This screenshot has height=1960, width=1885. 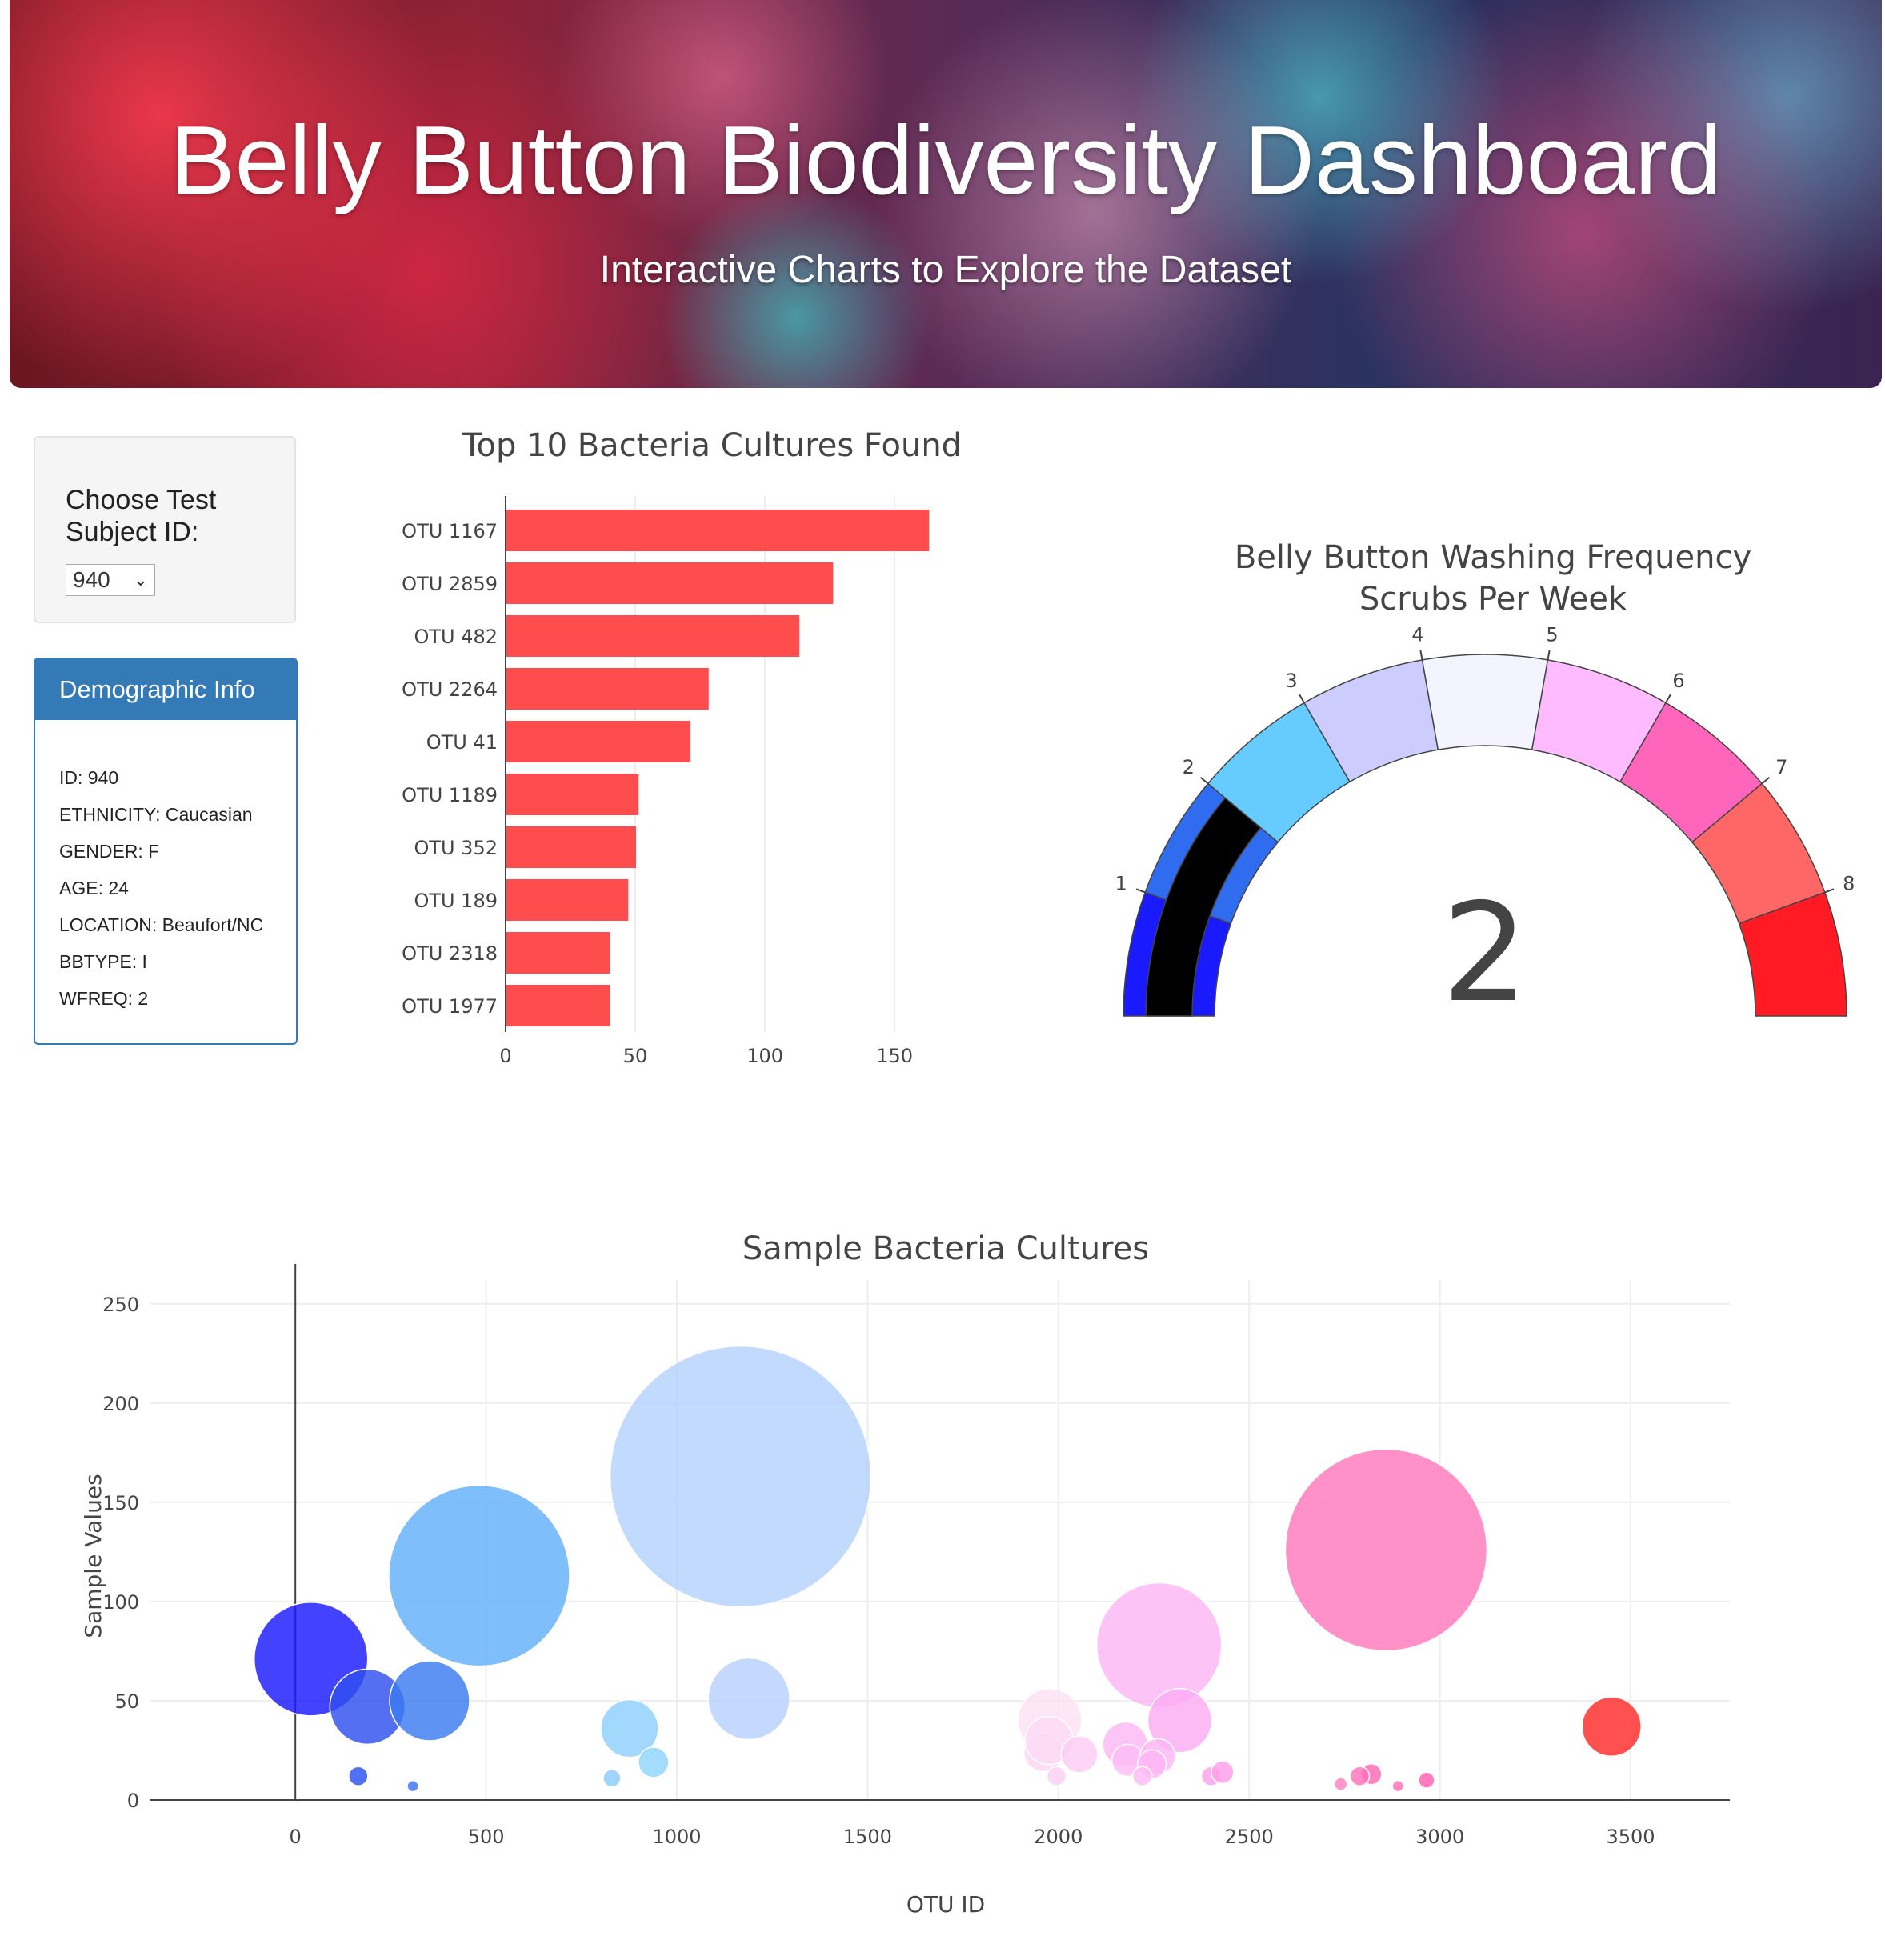 I want to click on gauge-tick-label: 5, so click(x=1552, y=634).